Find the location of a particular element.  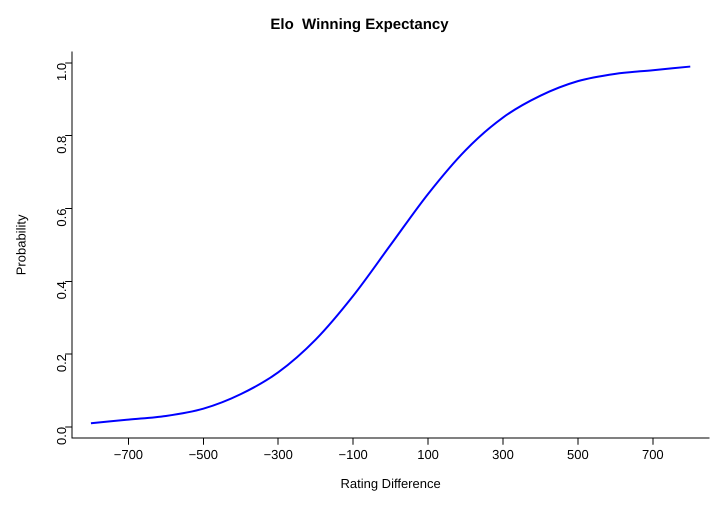

y-axis-title: Probability is located at coordinates (20, 245).